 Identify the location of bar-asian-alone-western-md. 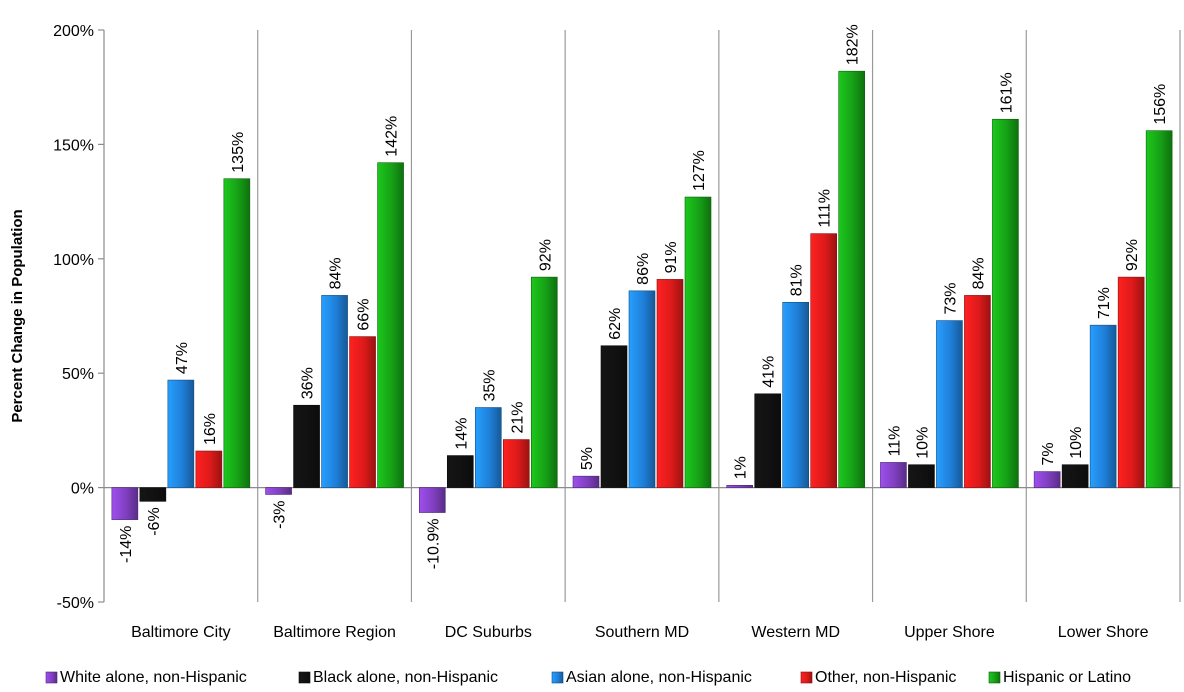
(796, 394).